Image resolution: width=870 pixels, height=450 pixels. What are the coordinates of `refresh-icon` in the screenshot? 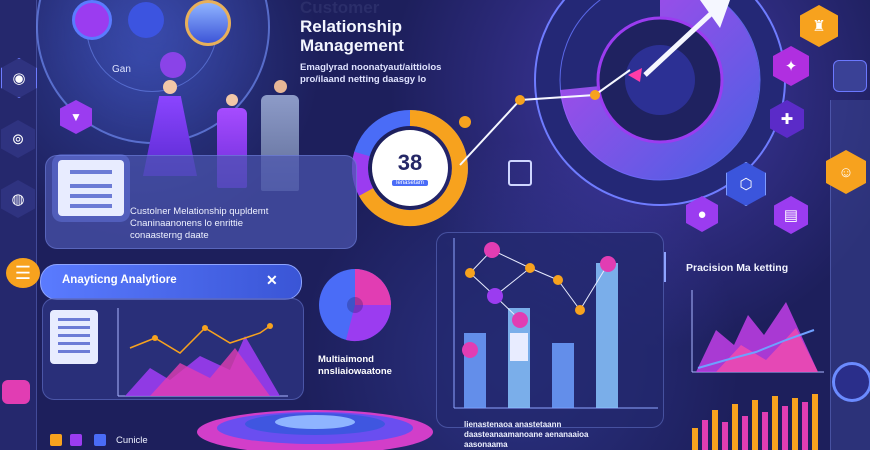 It's located at (851, 382).